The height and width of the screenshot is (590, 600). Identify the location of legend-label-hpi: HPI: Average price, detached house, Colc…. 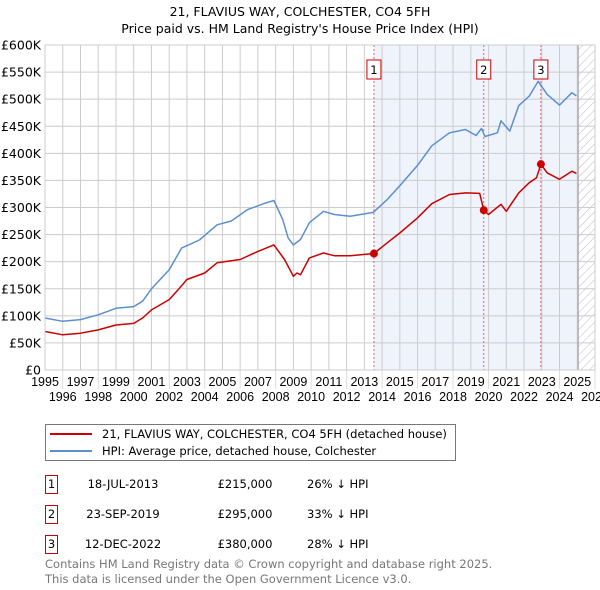
(239, 451).